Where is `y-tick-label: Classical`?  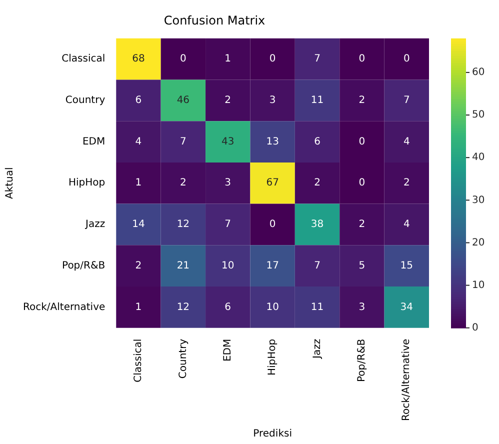 y-tick-label: Classical is located at coordinates (84, 59).